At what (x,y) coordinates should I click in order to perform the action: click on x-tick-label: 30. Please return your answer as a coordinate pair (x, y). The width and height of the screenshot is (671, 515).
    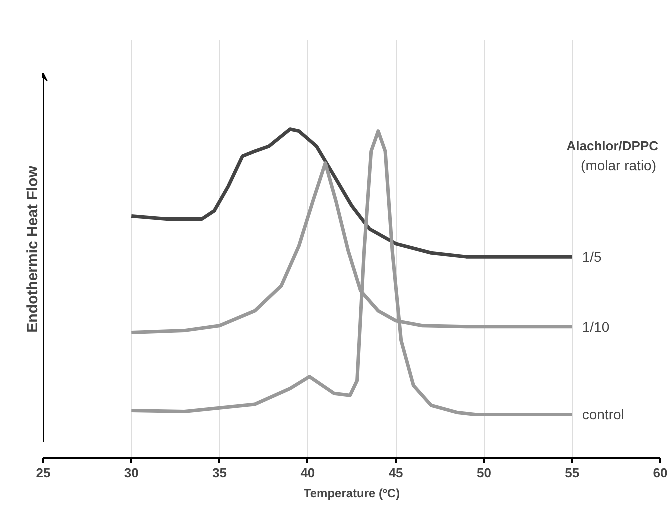
    Looking at the image, I should click on (131, 473).